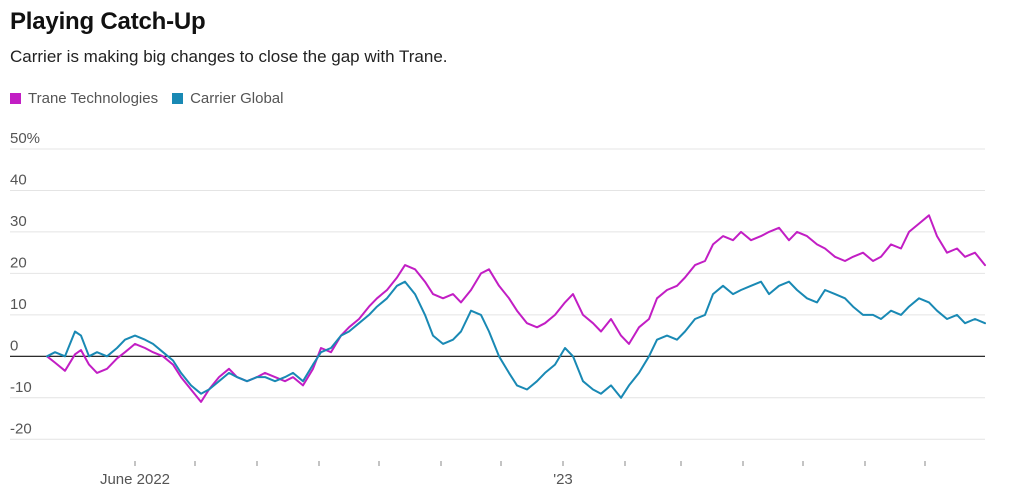 The height and width of the screenshot is (492, 1024). What do you see at coordinates (21, 428) in the screenshot?
I see `y-tick-label: -20` at bounding box center [21, 428].